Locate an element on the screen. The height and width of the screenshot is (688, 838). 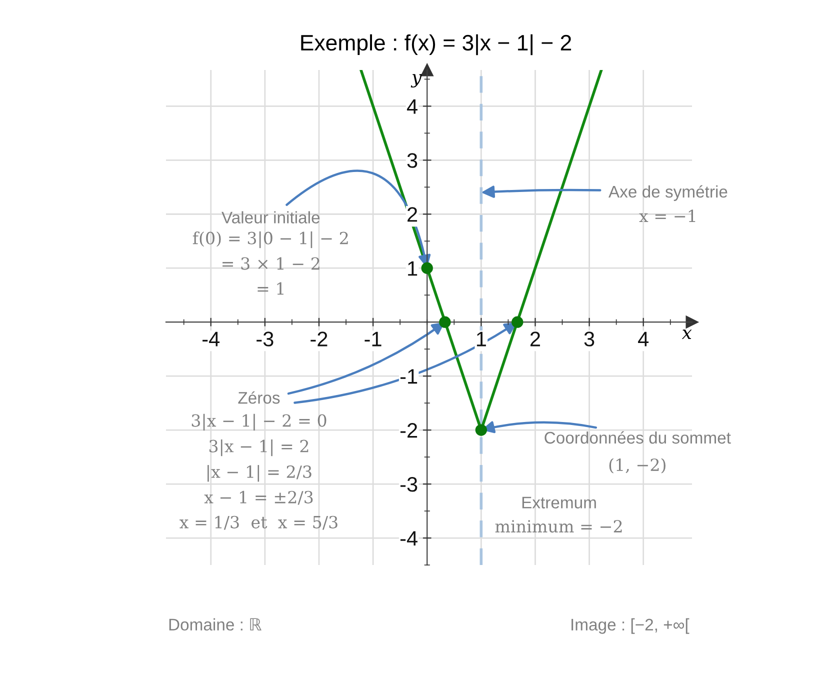
annotation: Axe de symétrie is located at coordinates (668, 193).